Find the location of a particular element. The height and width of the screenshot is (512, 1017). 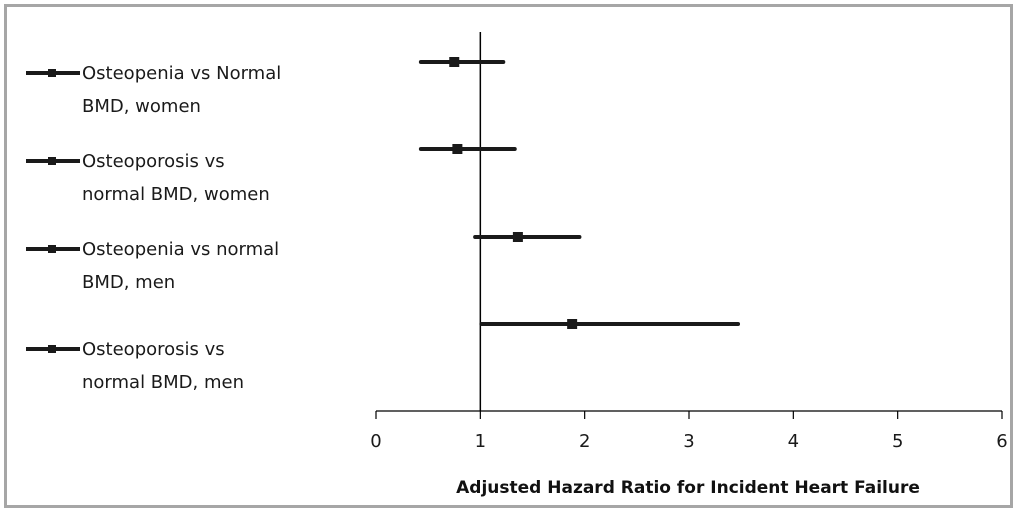

legend-label-line: normal BMD, men is located at coordinates (163, 382).